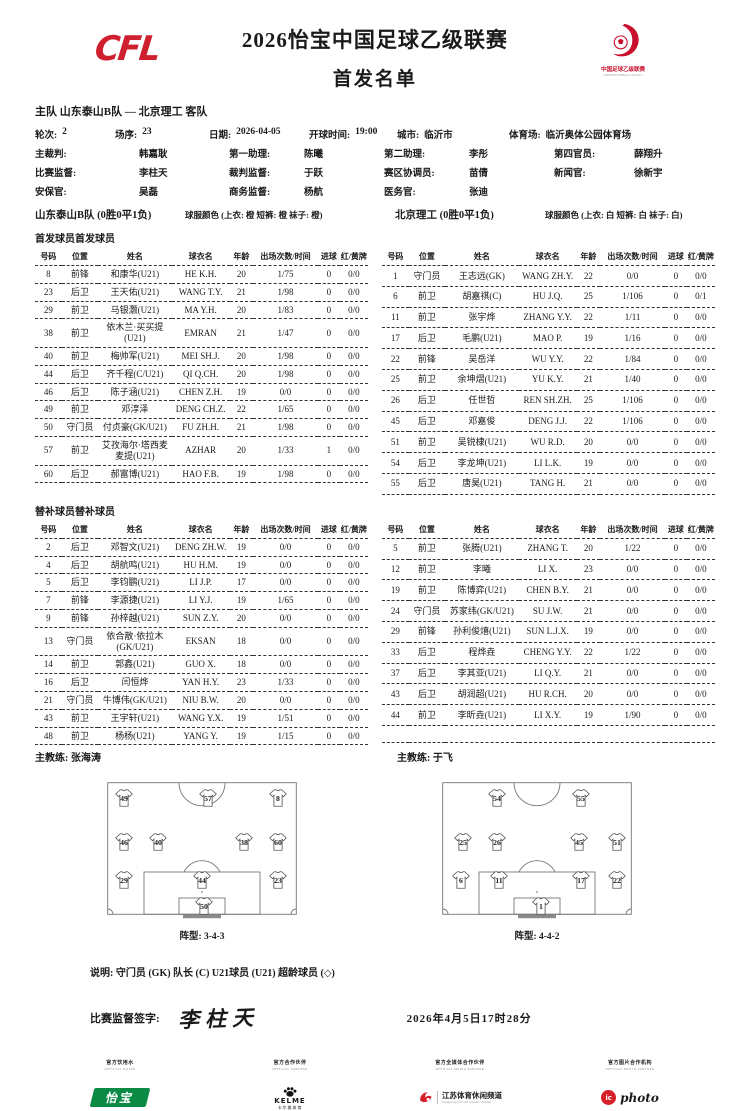 Image resolution: width=750 pixels, height=1111 pixels. What do you see at coordinates (482, 715) in the screenshot?
I see `player-cell: 李昕垚(U21)` at bounding box center [482, 715].